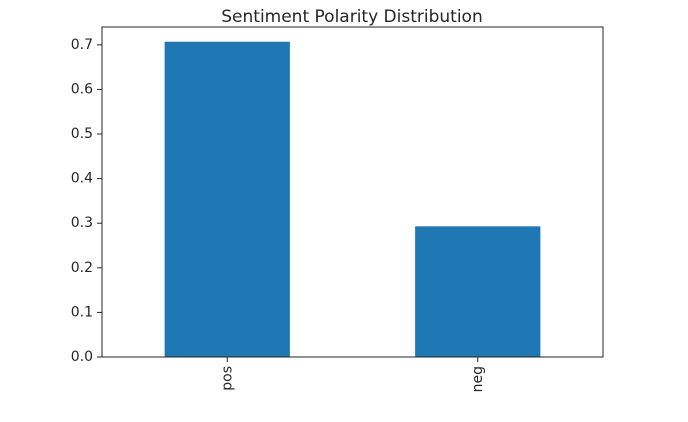 The image size is (688, 422). I want to click on y-tick-label: 0.3, so click(82, 223).